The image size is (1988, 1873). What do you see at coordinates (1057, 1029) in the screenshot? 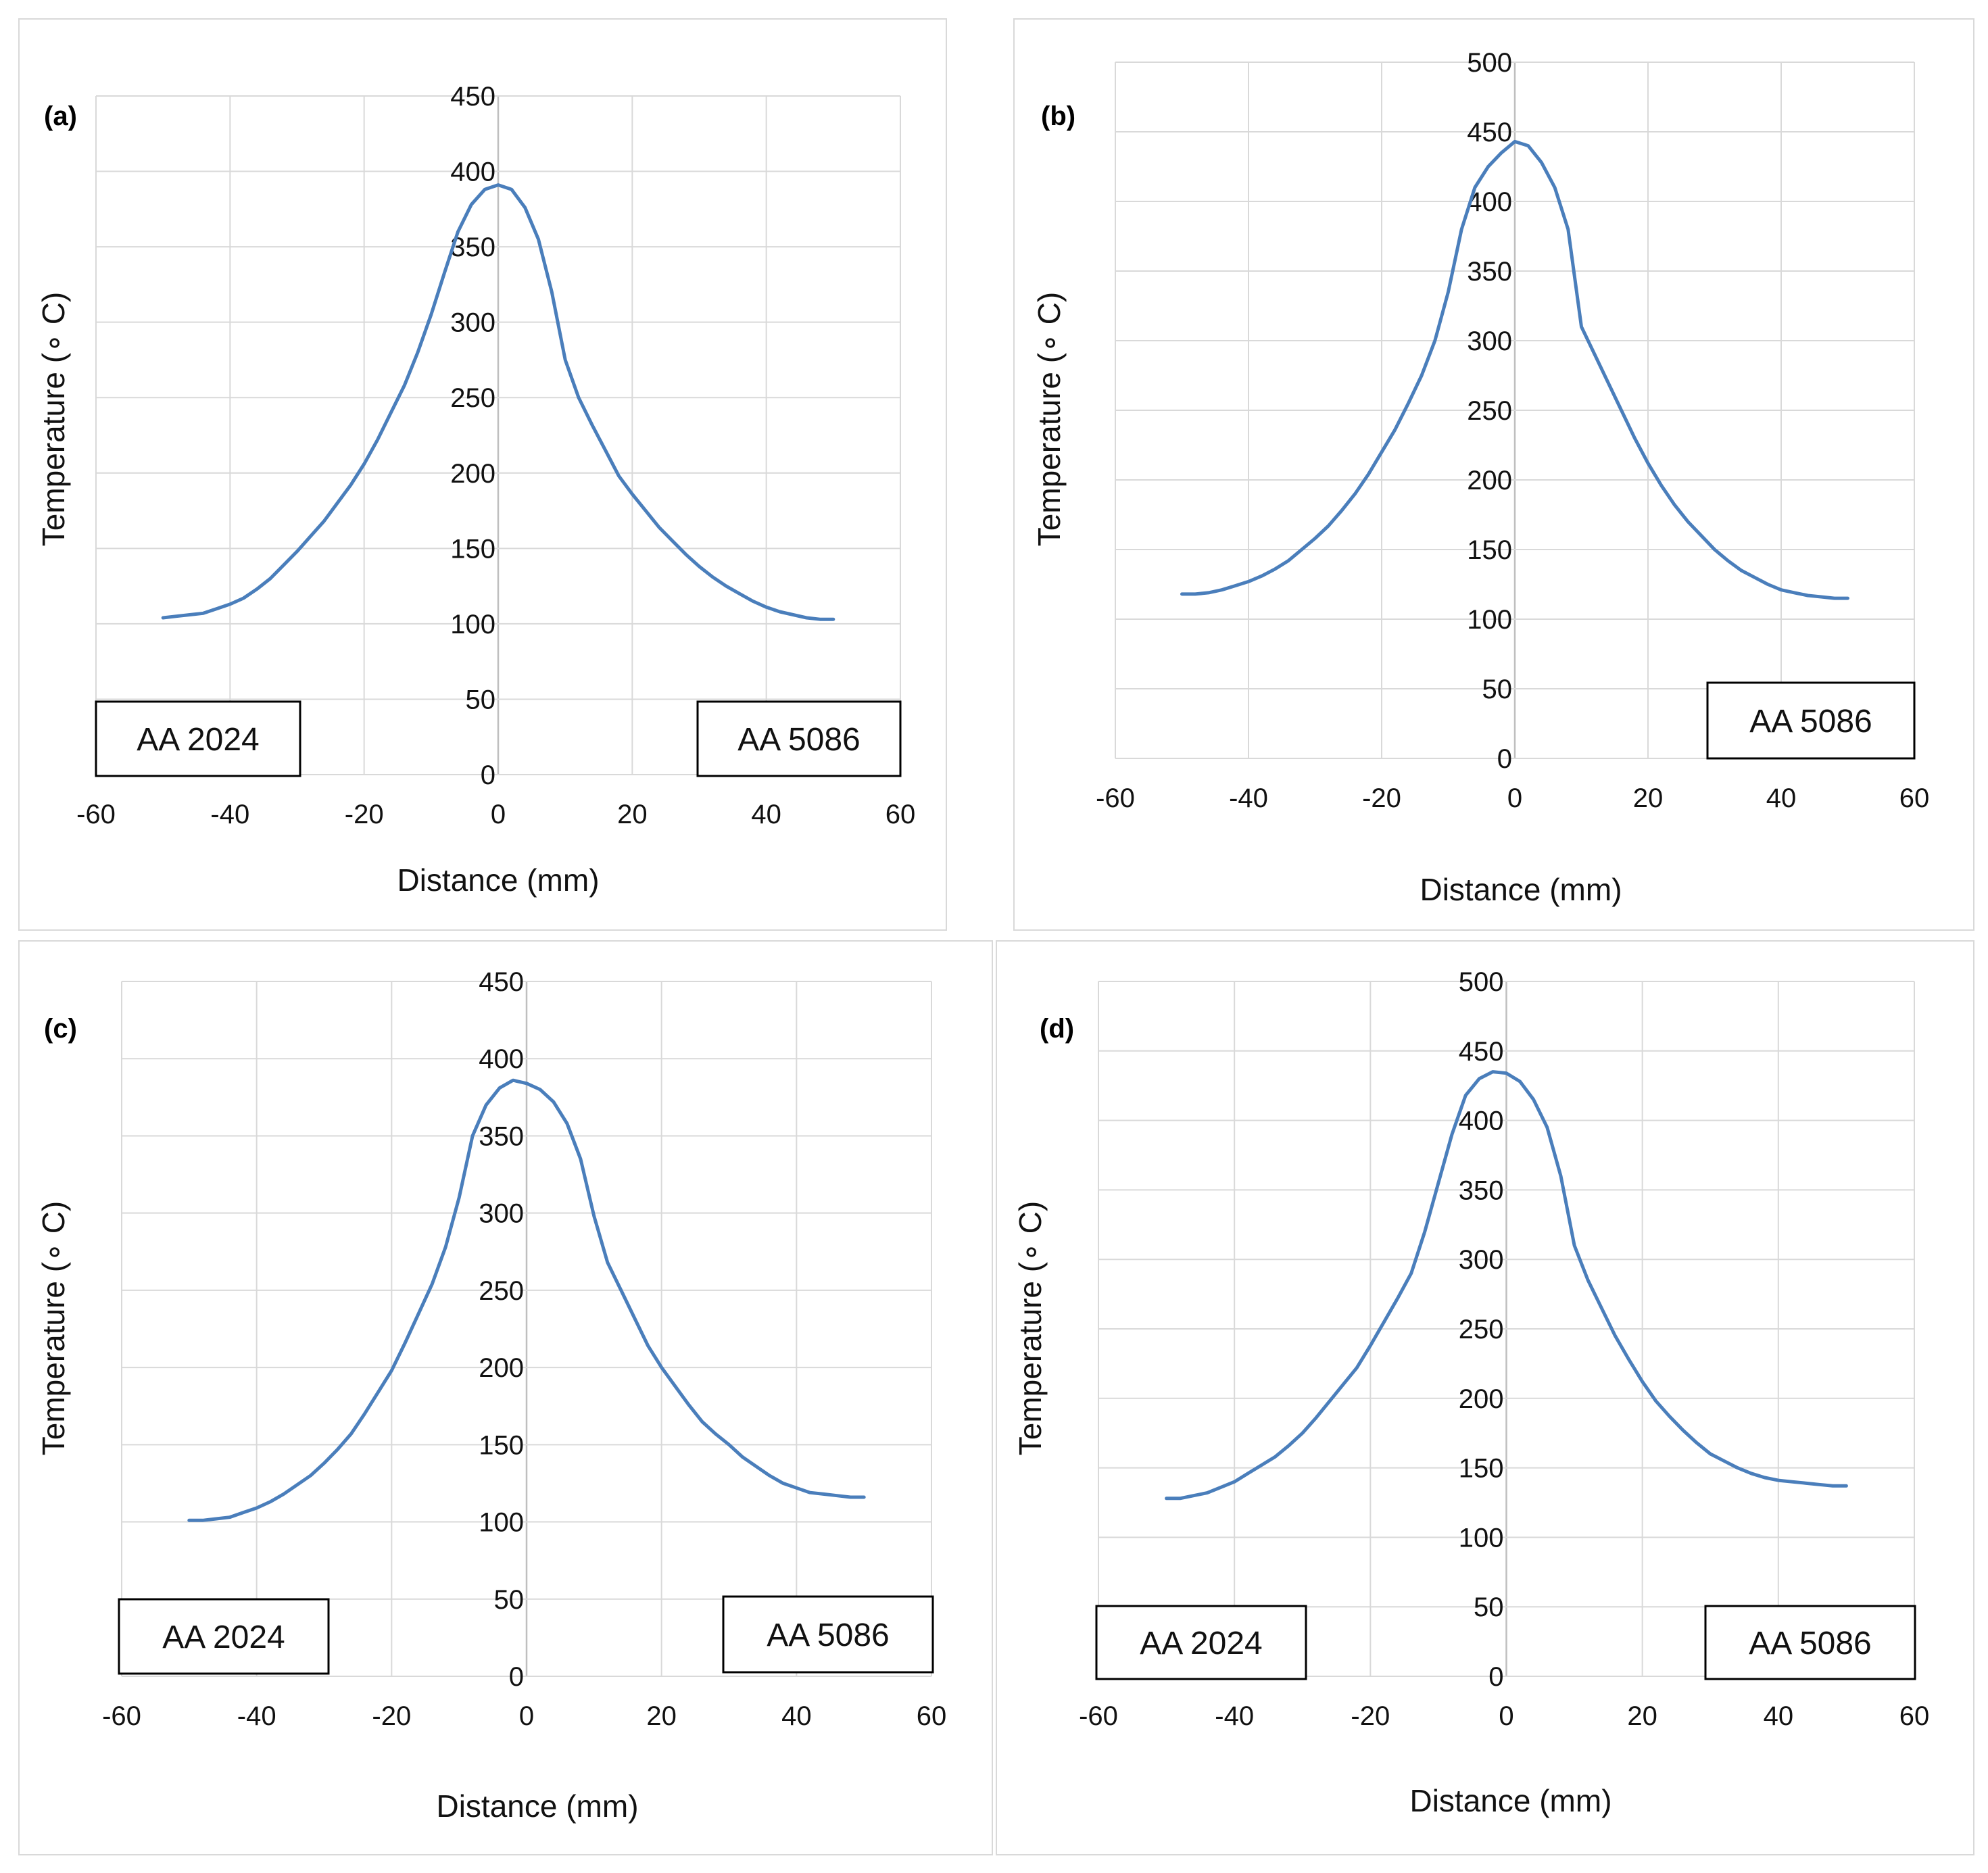
I see `panel-letter: (d)` at bounding box center [1057, 1029].